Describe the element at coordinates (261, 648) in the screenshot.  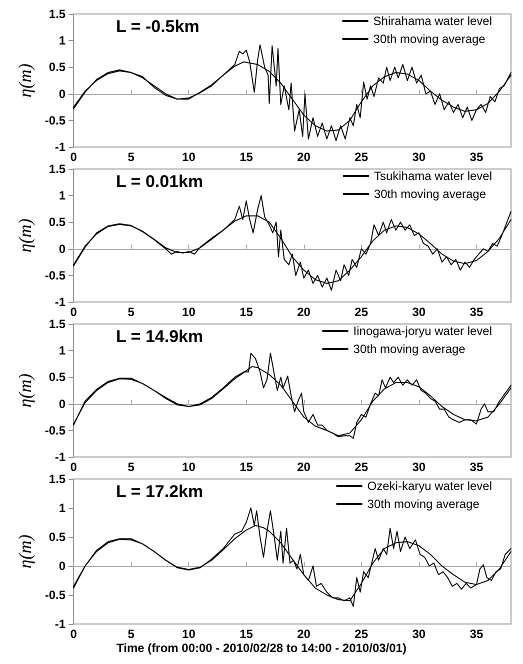
I see `x-axis-title: Time (from 00:00 - 2010/02/28 to 14:00 - 2010/03/01)` at that location.